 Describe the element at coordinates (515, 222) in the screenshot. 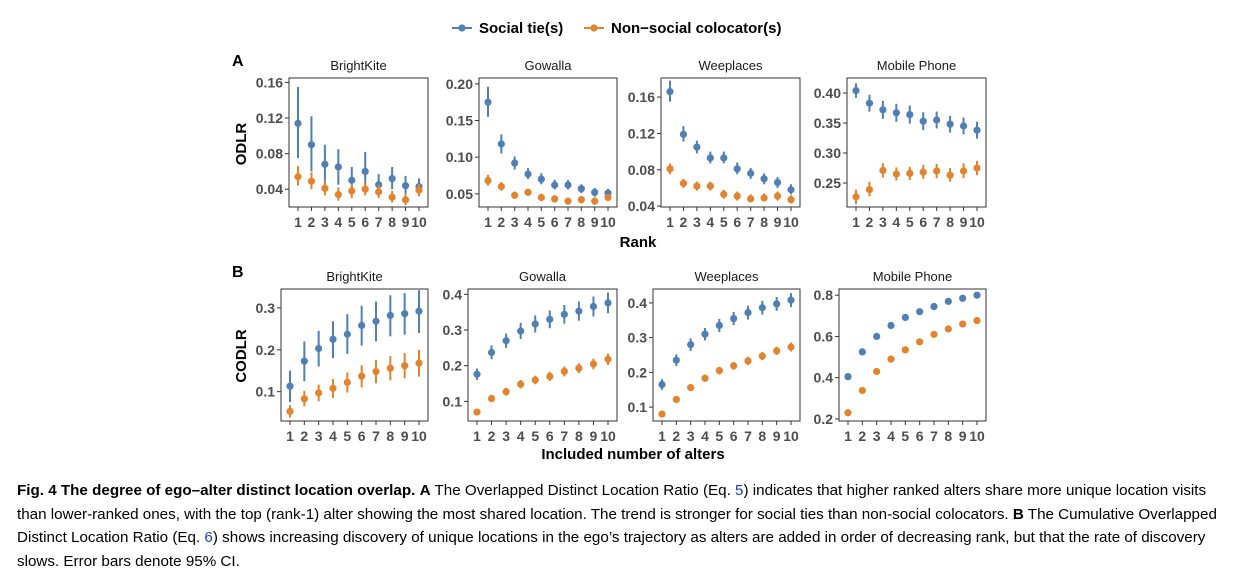

I see `panel-a-gowalla-xtick-label: 3` at that location.